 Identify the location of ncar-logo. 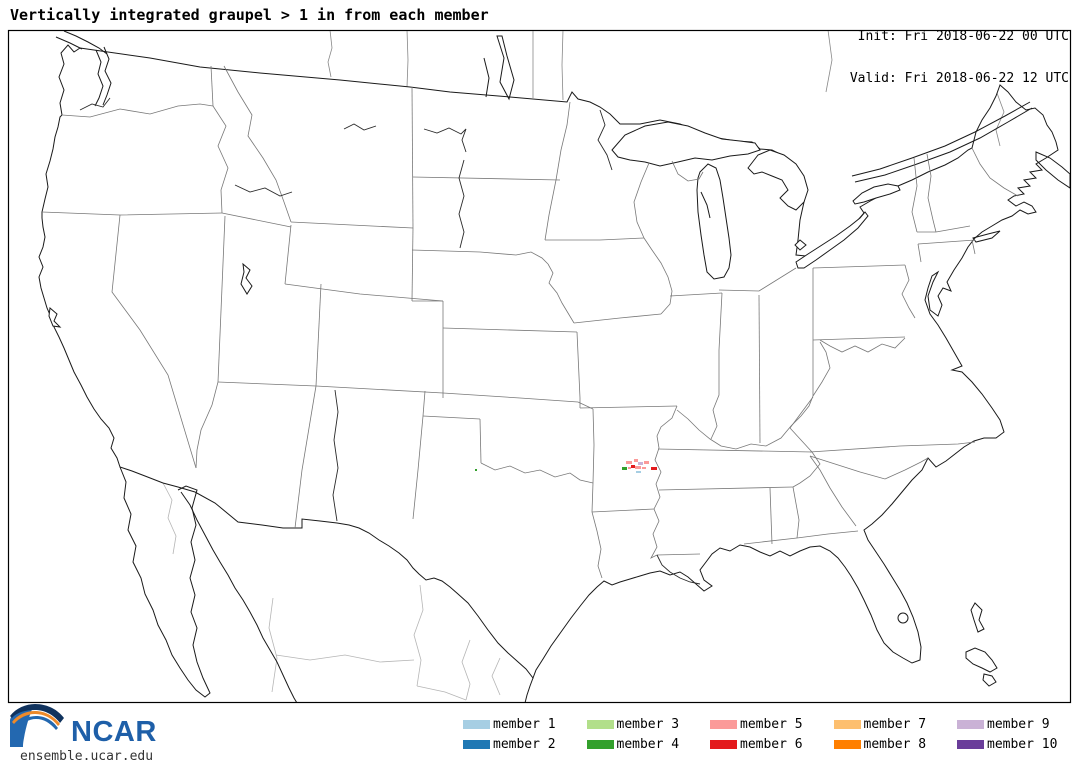
(37, 725).